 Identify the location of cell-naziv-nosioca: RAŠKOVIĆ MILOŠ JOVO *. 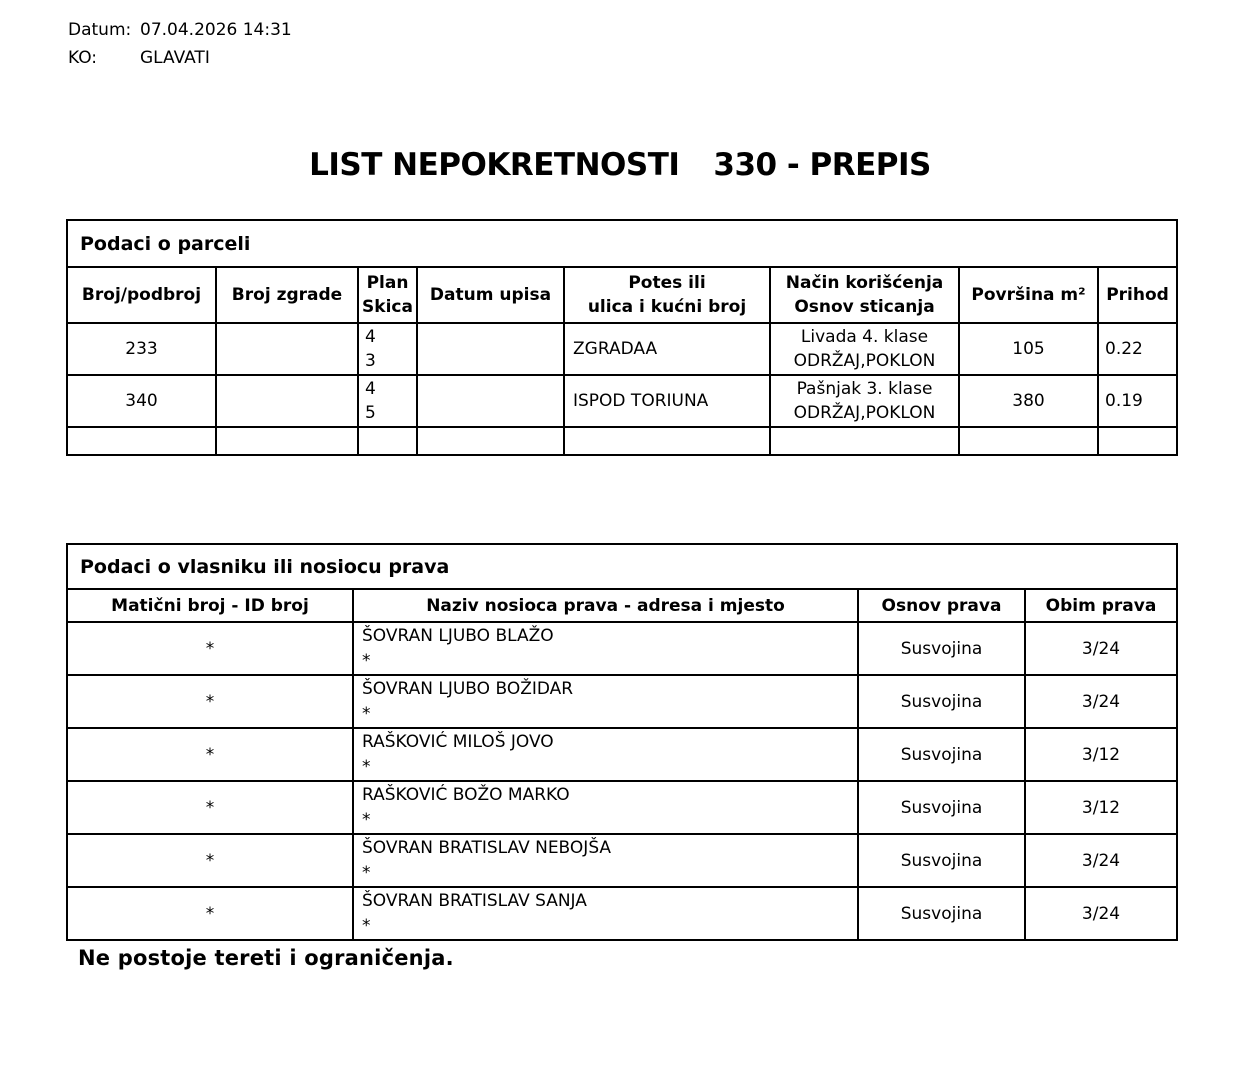
(605, 754).